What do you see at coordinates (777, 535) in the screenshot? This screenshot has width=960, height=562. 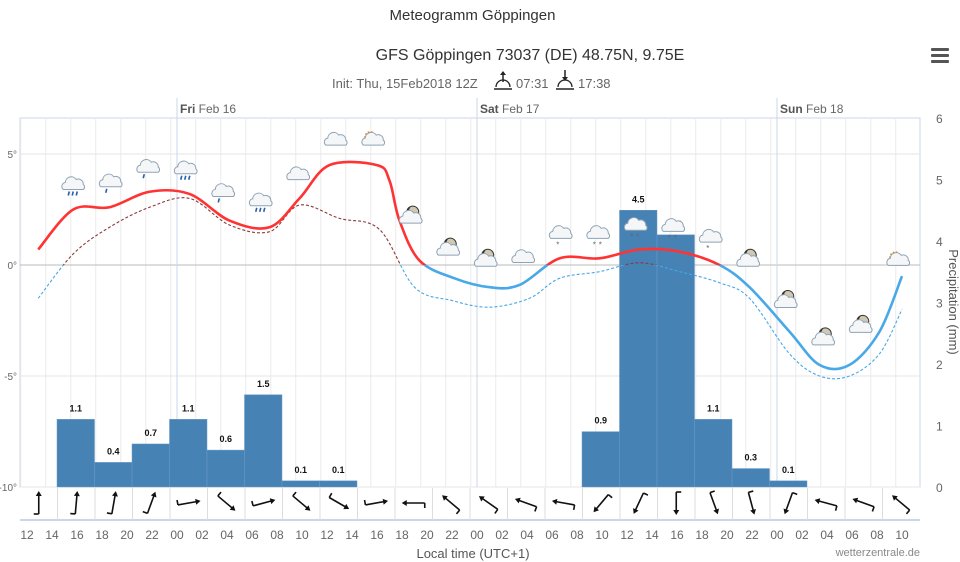 I see `x-tick: 00` at bounding box center [777, 535].